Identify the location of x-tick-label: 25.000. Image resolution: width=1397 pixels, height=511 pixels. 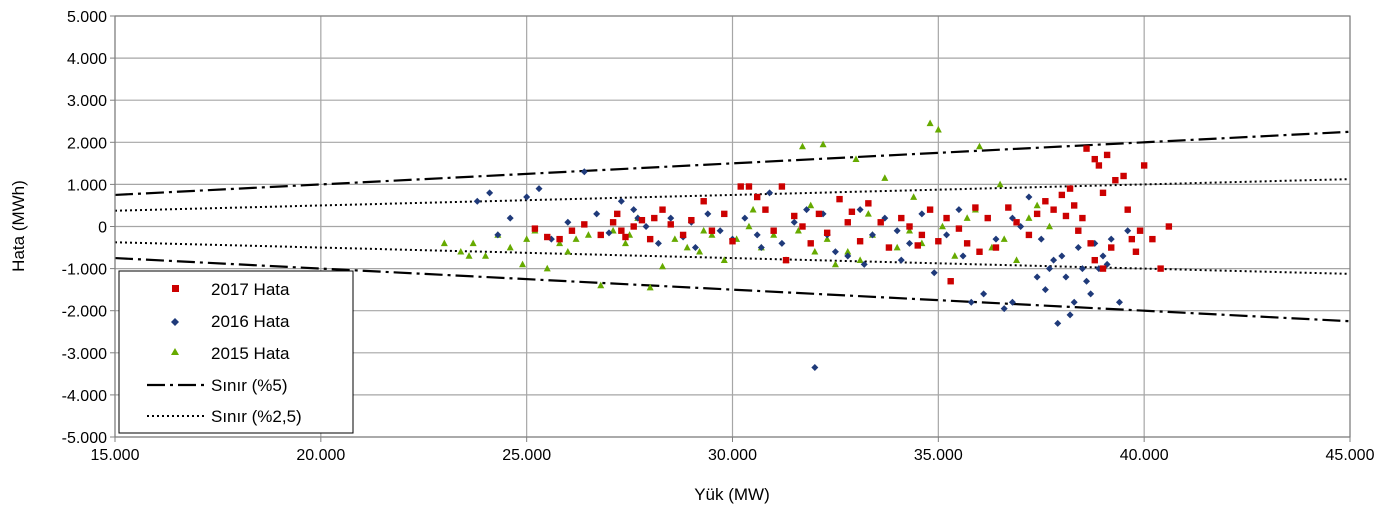
(526, 455).